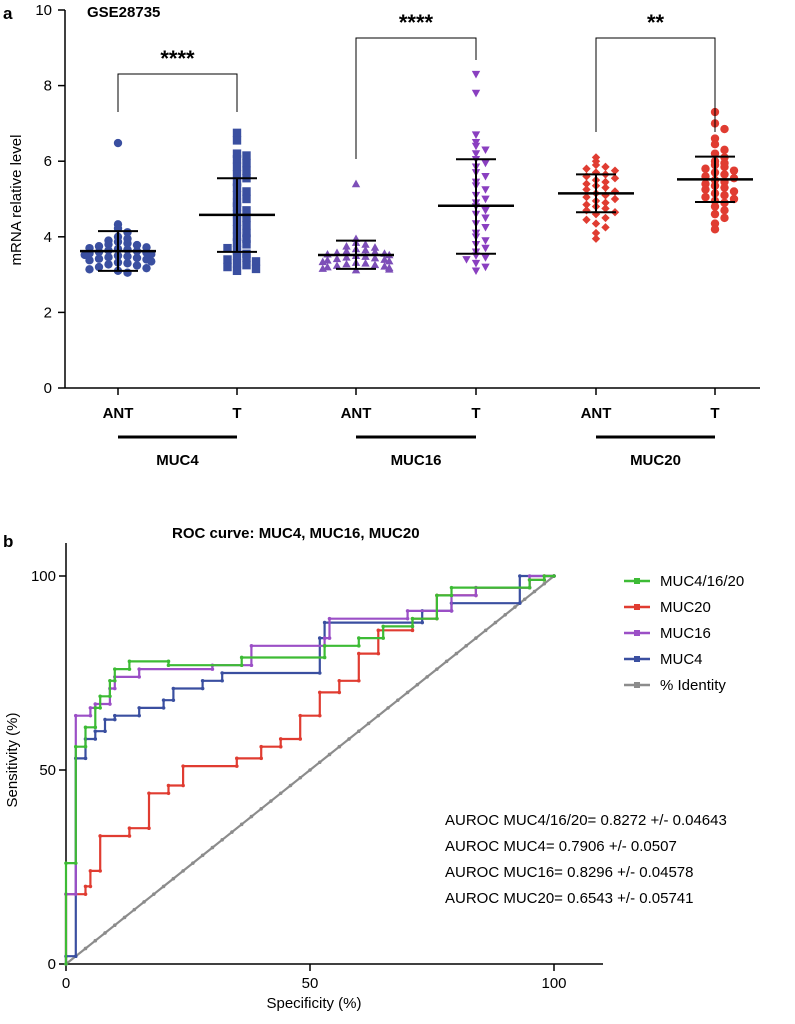  What do you see at coordinates (123, 12) in the screenshot?
I see `panel-a-title: GSE28735` at bounding box center [123, 12].